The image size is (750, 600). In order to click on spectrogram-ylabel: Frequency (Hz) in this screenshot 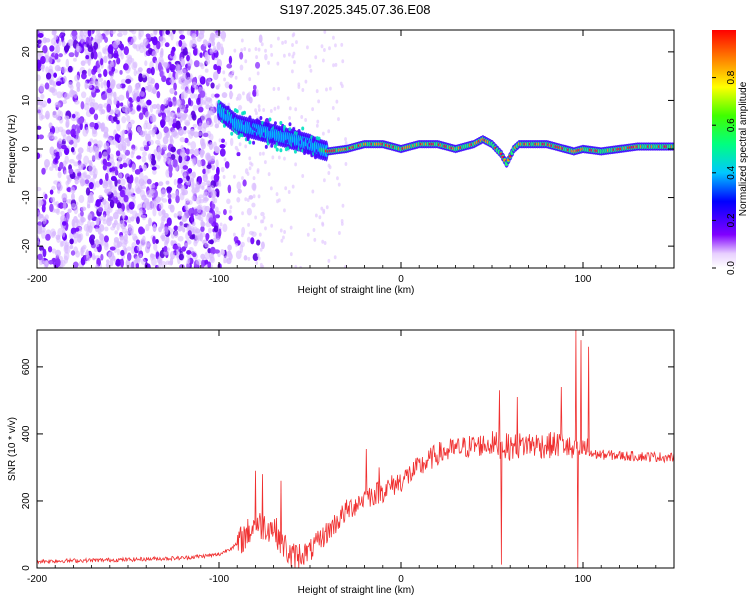, I will do `click(12, 149)`.